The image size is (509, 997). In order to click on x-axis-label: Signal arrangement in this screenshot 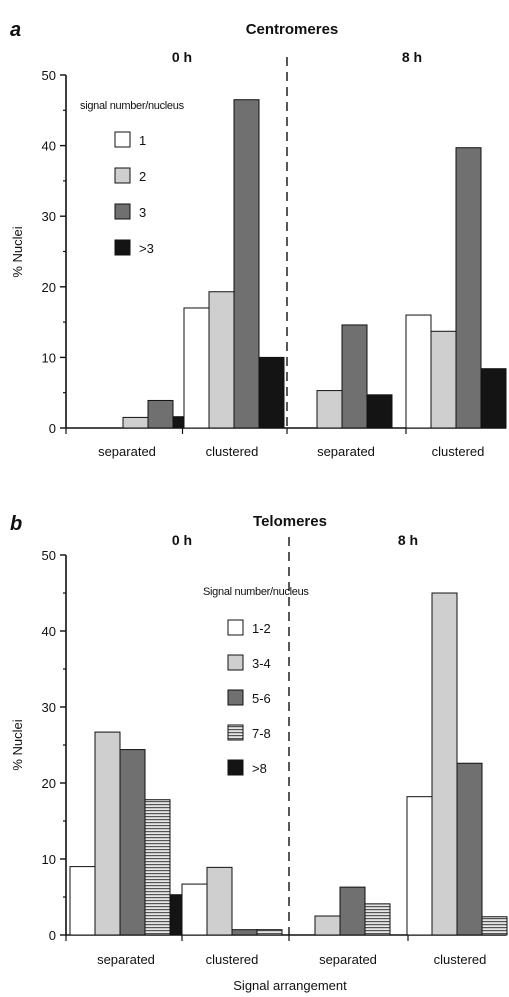, I will do `click(290, 985)`.